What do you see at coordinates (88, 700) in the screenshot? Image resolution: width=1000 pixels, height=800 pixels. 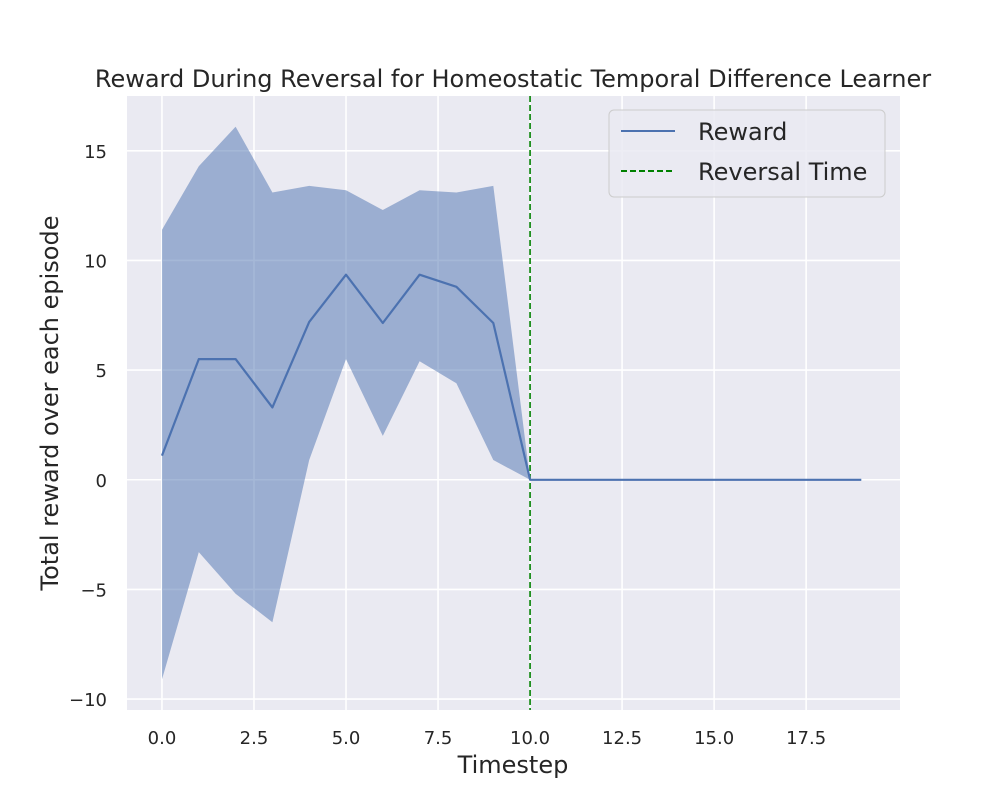 I see `y-tick-label: −10` at bounding box center [88, 700].